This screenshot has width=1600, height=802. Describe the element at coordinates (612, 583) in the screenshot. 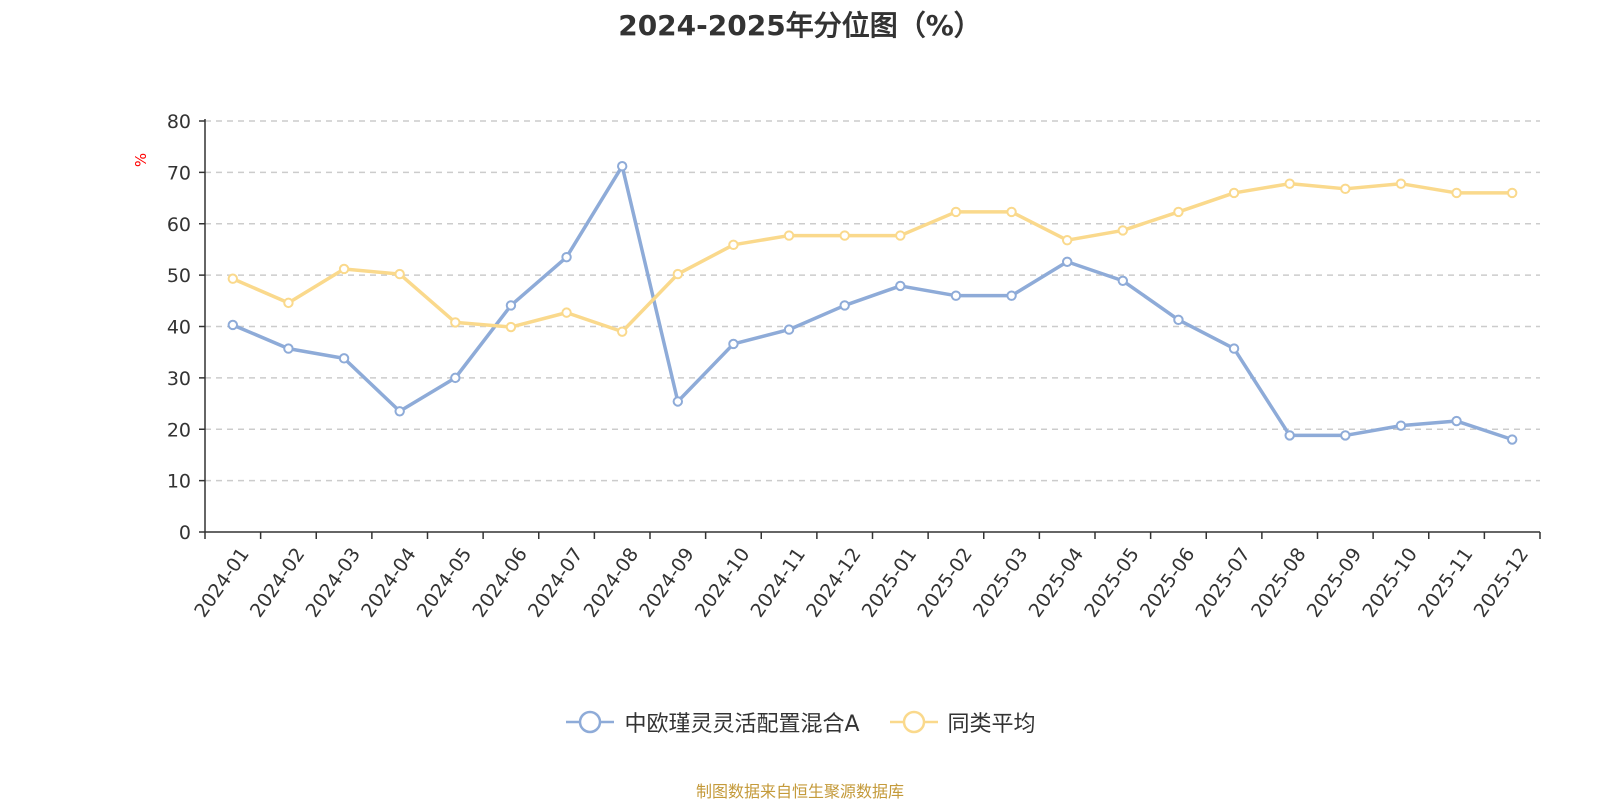

I see `x-tick-label: 2024-08` at that location.